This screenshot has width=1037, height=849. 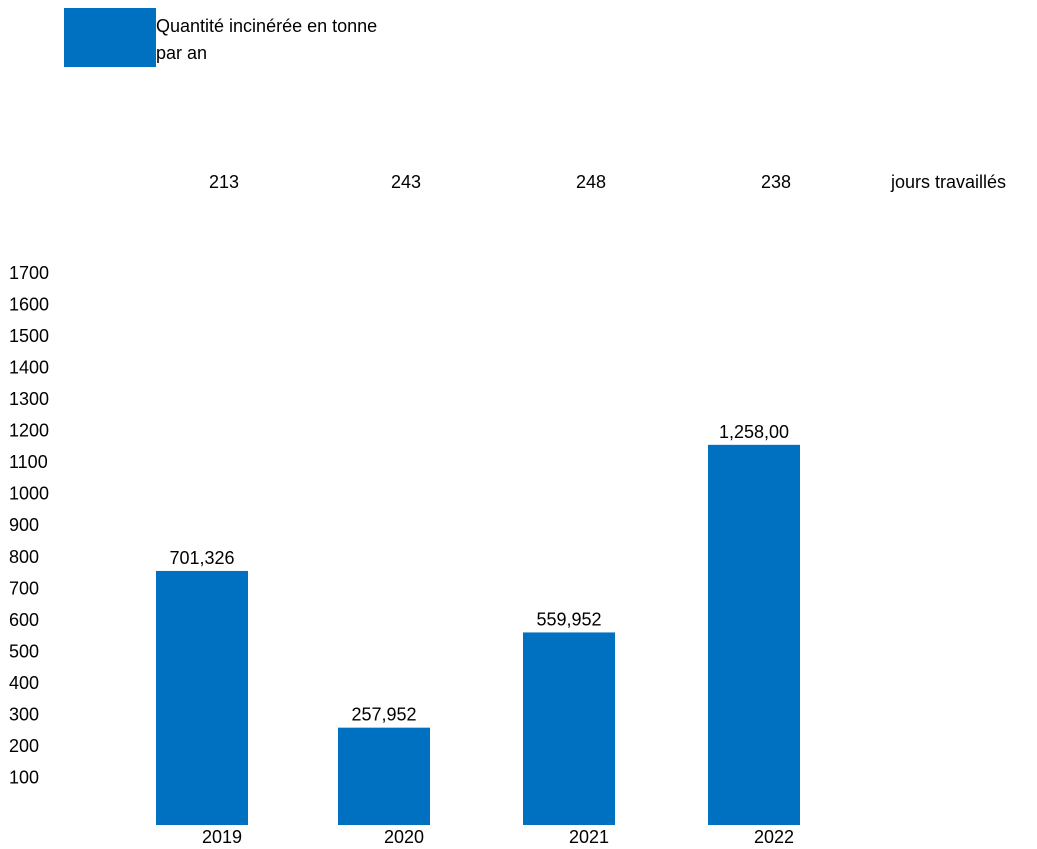 What do you see at coordinates (222, 837) in the screenshot?
I see `x-tick-label: 2019` at bounding box center [222, 837].